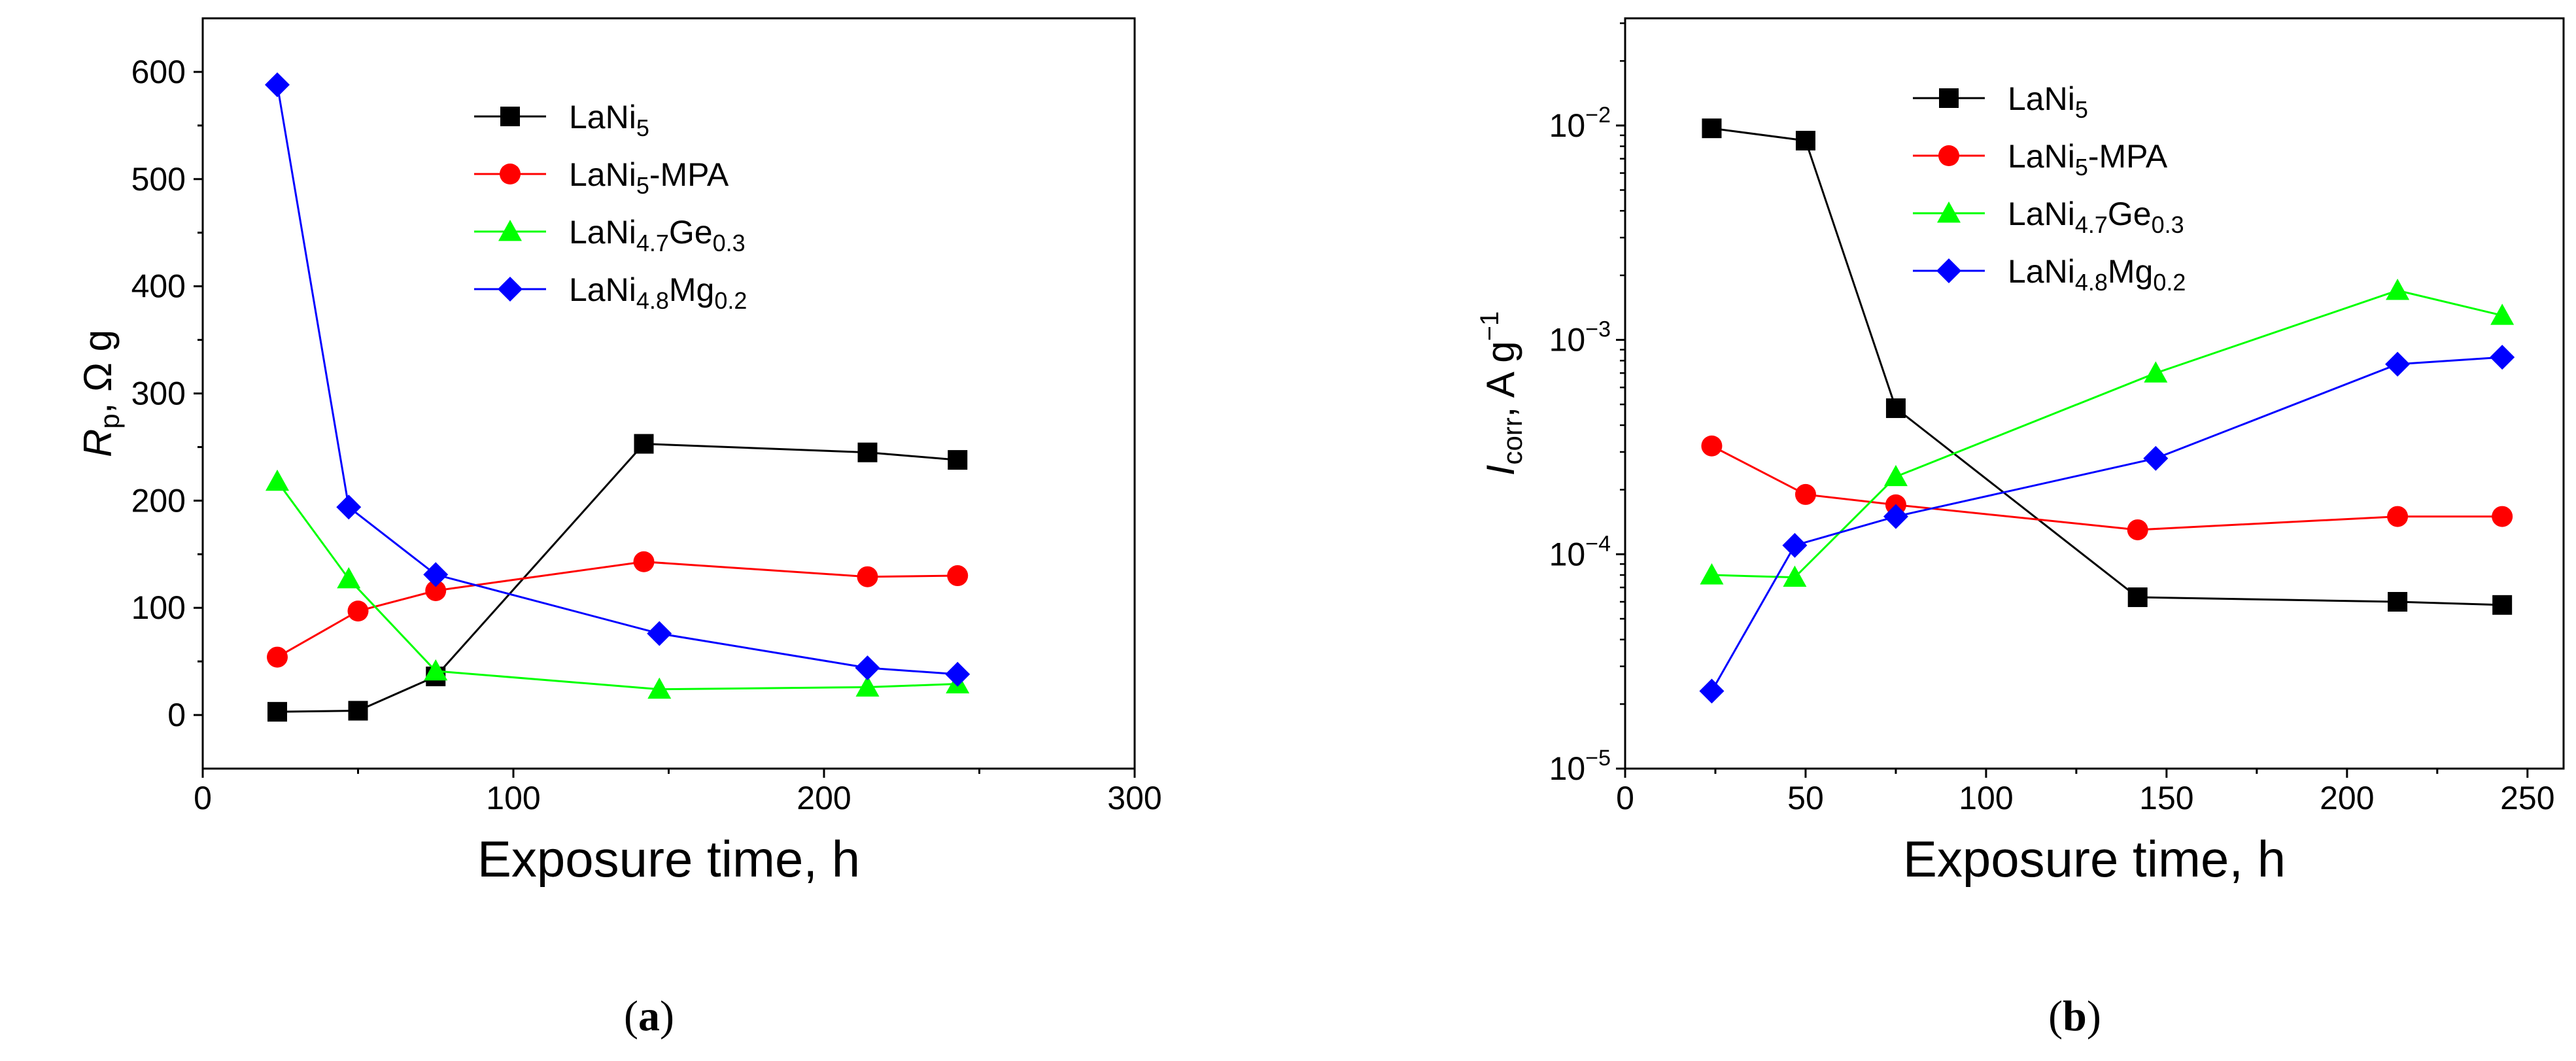  I want to click on y-tick-label: 0, so click(177, 715).